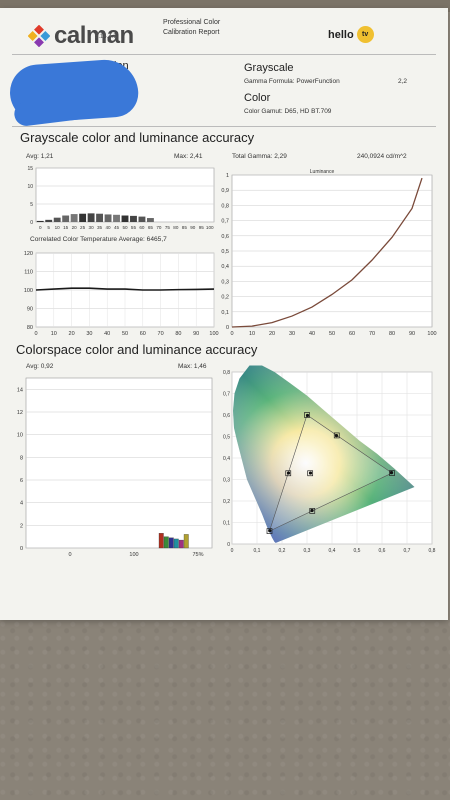 This screenshot has height=800, width=450. I want to click on colorspace-max: Max: 1,46, so click(192, 366).